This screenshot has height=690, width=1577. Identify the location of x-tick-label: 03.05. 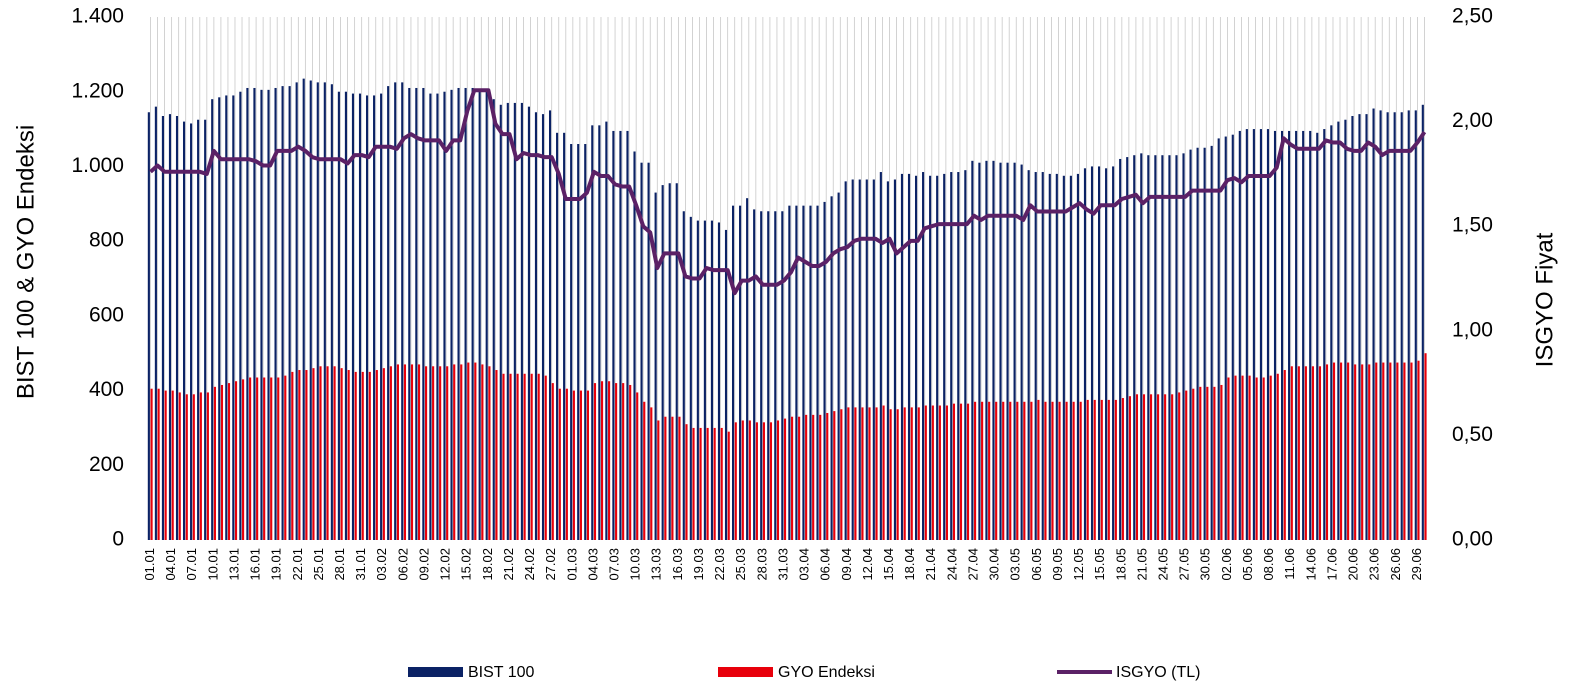
(1015, 564).